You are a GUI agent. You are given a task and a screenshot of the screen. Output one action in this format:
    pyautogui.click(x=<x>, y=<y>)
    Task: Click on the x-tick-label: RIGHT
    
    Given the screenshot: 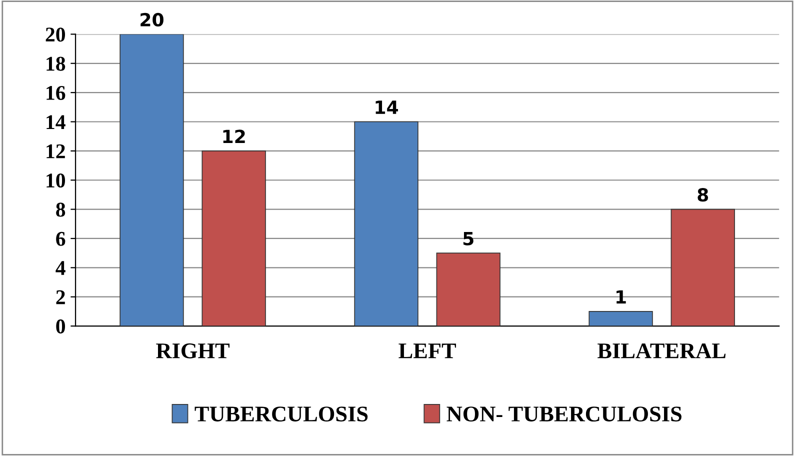 What is the action you would take?
    pyautogui.click(x=193, y=350)
    